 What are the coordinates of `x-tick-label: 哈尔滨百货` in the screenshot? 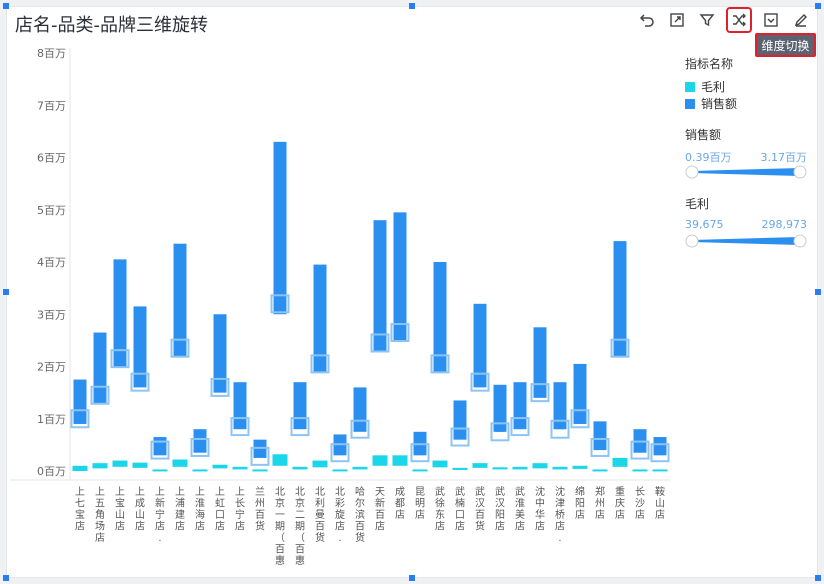 It's located at (360, 514).